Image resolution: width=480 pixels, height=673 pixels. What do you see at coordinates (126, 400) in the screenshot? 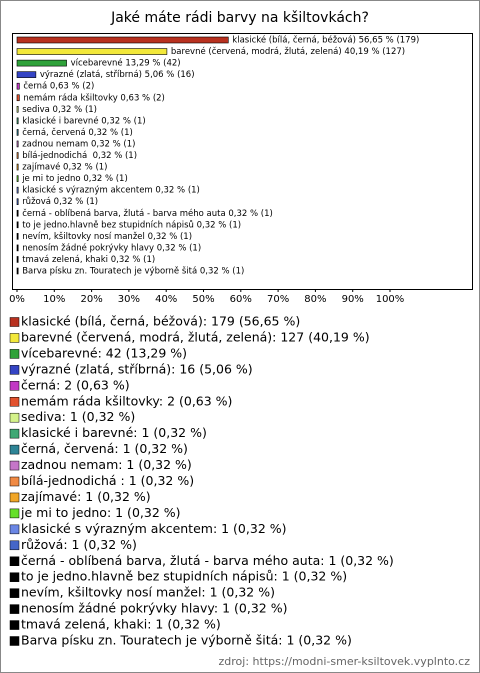
I see `legend-label: nemám ráda kšiltovky: 2 (0,63 %)` at bounding box center [126, 400].